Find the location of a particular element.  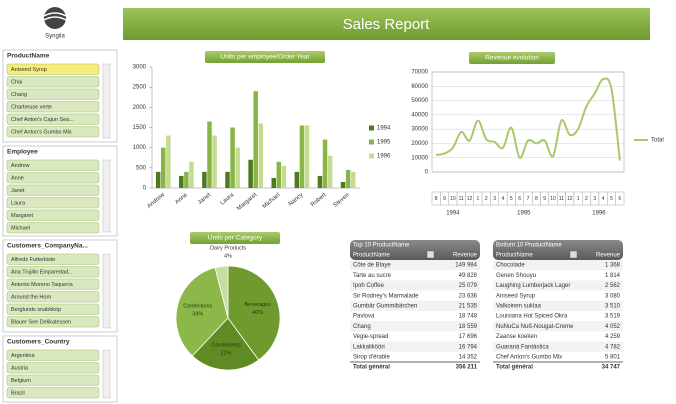

x-group-label: 1995 is located at coordinates (524, 214).